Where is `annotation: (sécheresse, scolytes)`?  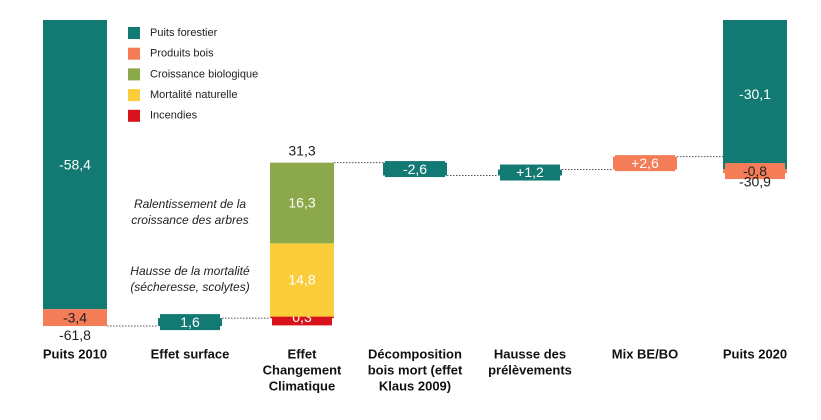
annotation: (sécheresse, scolytes) is located at coordinates (189, 287).